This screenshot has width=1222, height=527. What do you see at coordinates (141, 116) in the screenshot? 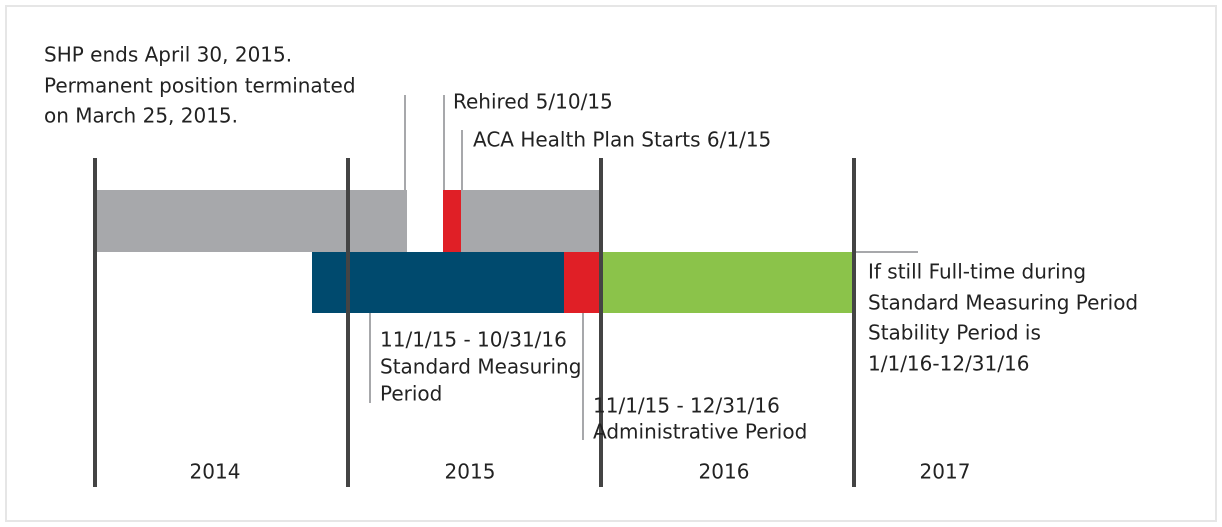
I see `annotation: on March 25, 2015.` at bounding box center [141, 116].